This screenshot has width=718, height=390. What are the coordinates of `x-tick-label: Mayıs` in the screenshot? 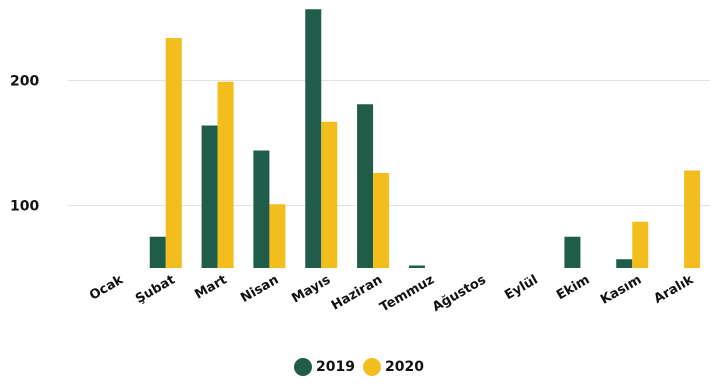 It's located at (311, 289).